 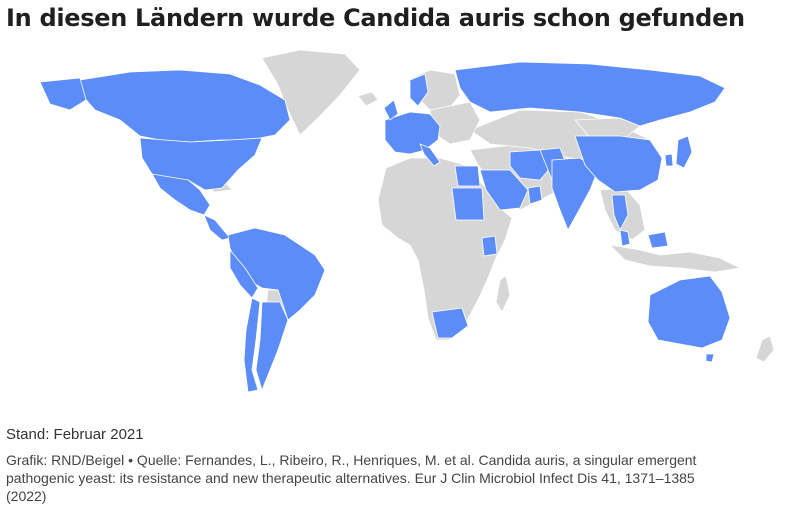 What do you see at coordinates (504, 190) in the screenshot?
I see `region-saudi-arabia` at bounding box center [504, 190].